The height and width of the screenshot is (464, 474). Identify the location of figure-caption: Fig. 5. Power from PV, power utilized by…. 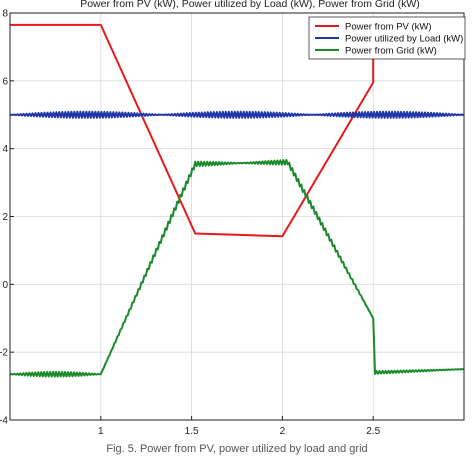
(236, 449).